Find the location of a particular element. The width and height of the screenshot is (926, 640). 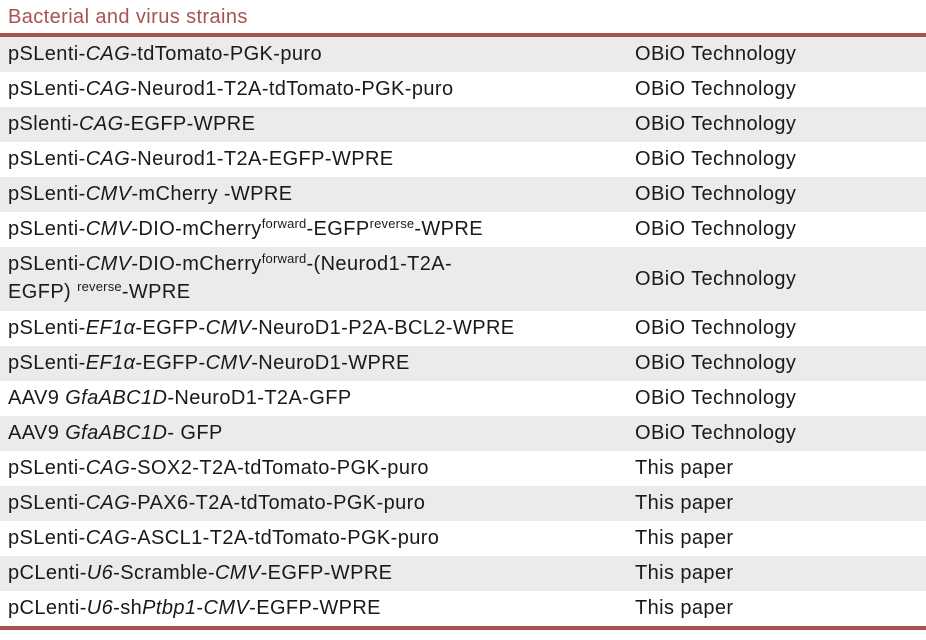

table-bottom-rule is located at coordinates (463, 628).